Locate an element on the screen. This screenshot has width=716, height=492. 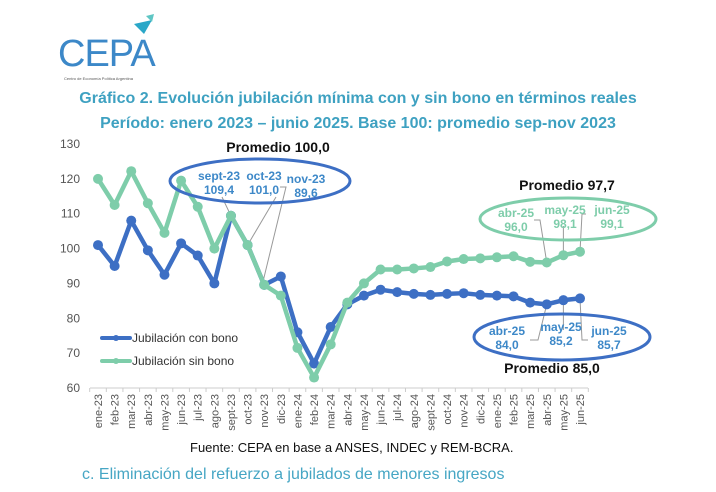
annotation-top-value: 109,4 is located at coordinates (219, 190).